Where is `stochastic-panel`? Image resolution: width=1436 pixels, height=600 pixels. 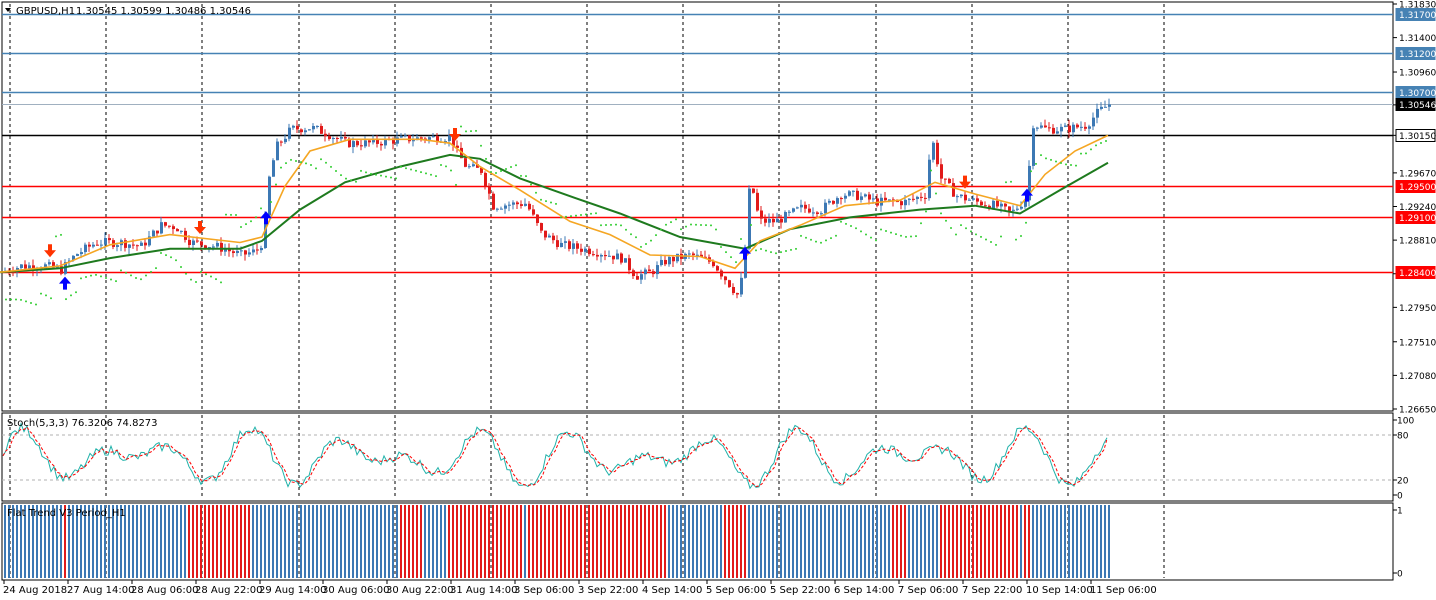 stochastic-panel is located at coordinates (697, 457).